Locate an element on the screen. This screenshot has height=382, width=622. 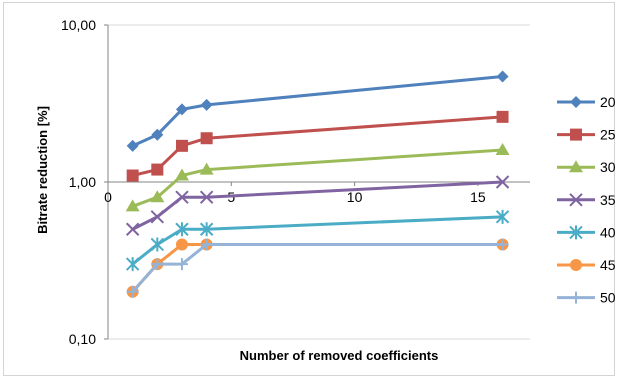
x-tick-label: 15 is located at coordinates (478, 197).